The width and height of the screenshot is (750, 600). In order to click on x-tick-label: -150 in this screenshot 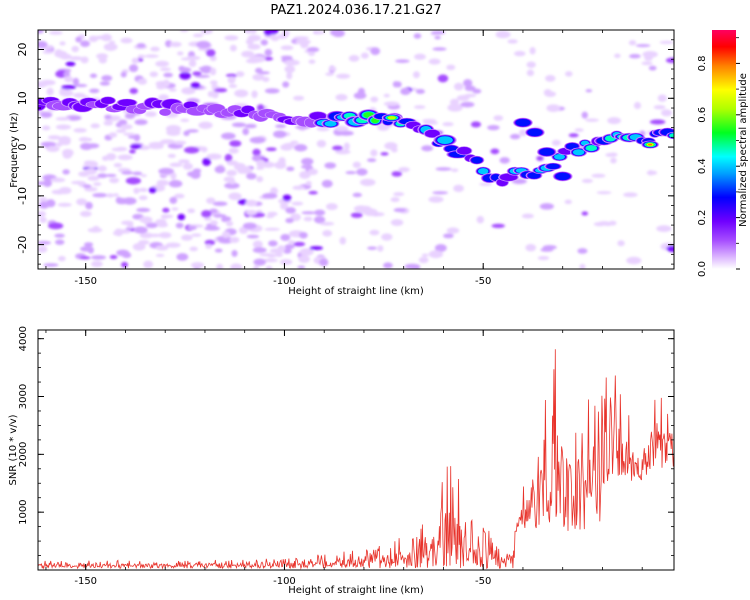, I will do `click(85, 581)`.